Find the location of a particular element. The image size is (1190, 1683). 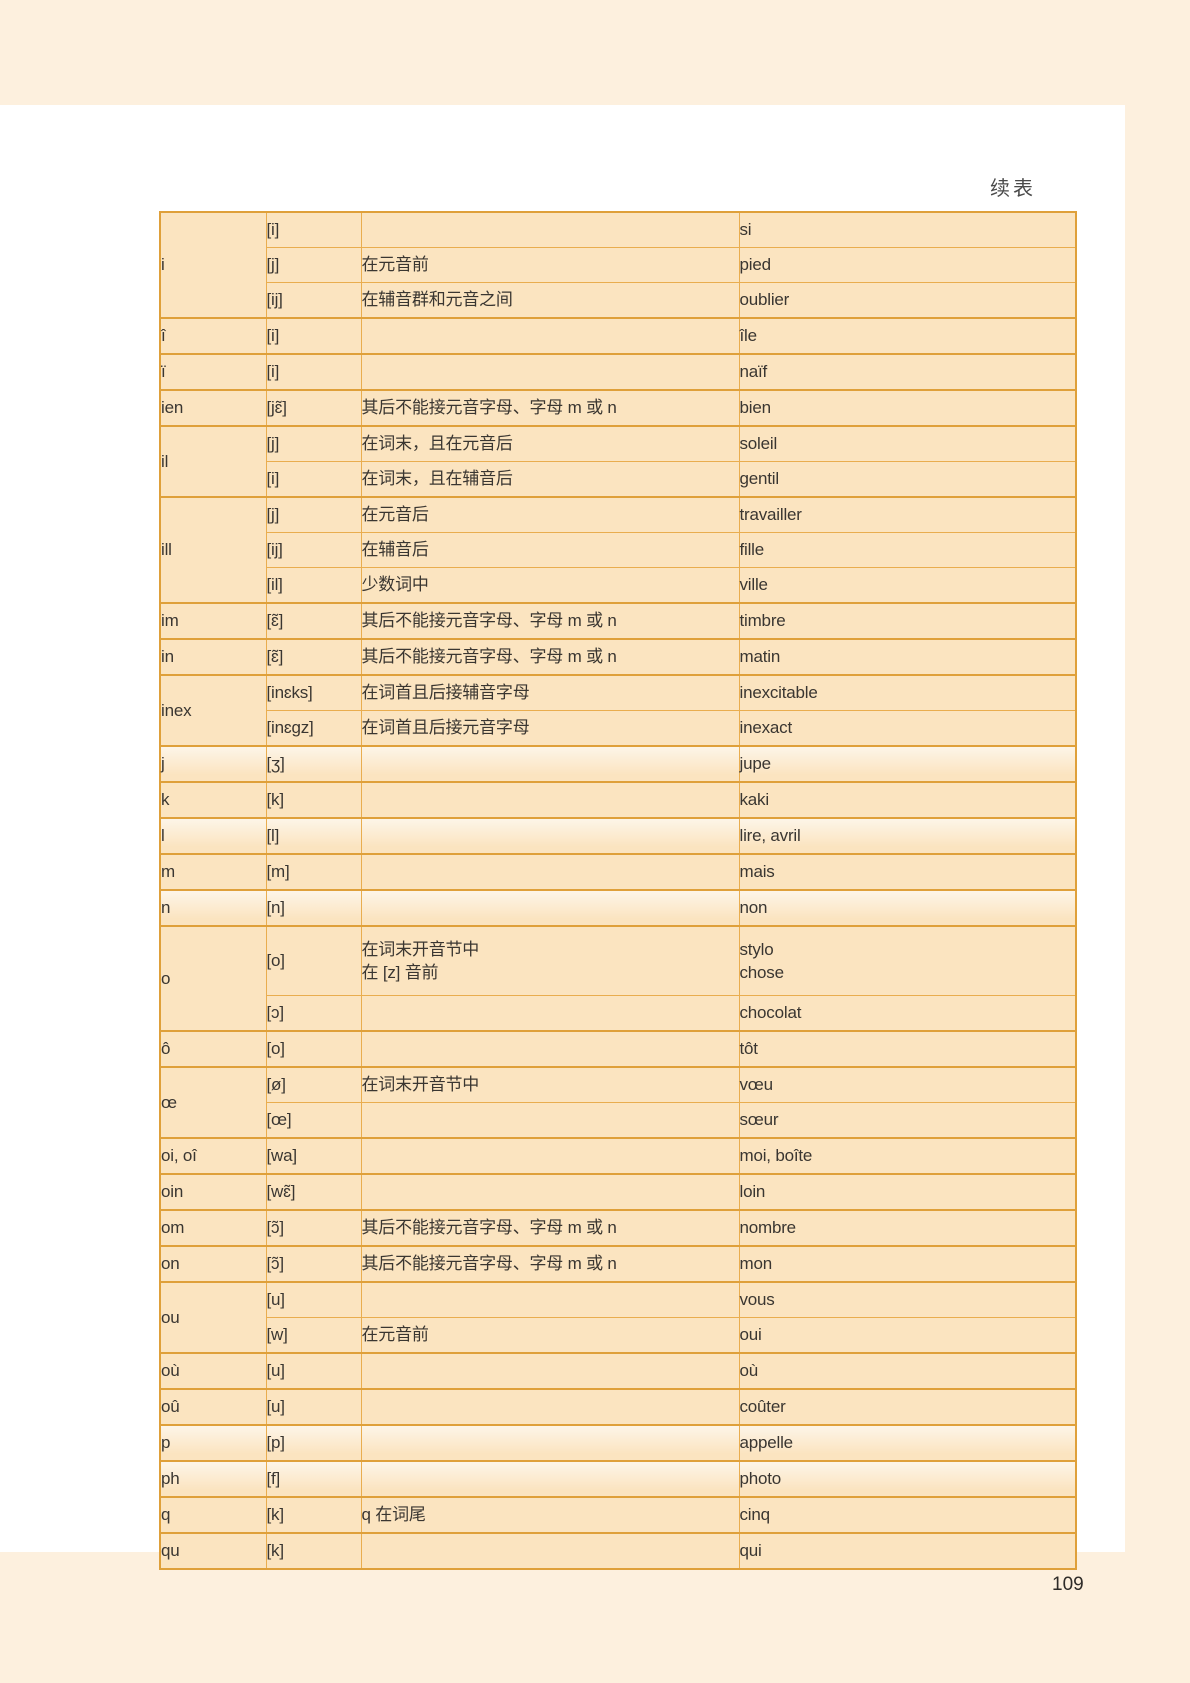

letter-cell: o is located at coordinates (213, 978).